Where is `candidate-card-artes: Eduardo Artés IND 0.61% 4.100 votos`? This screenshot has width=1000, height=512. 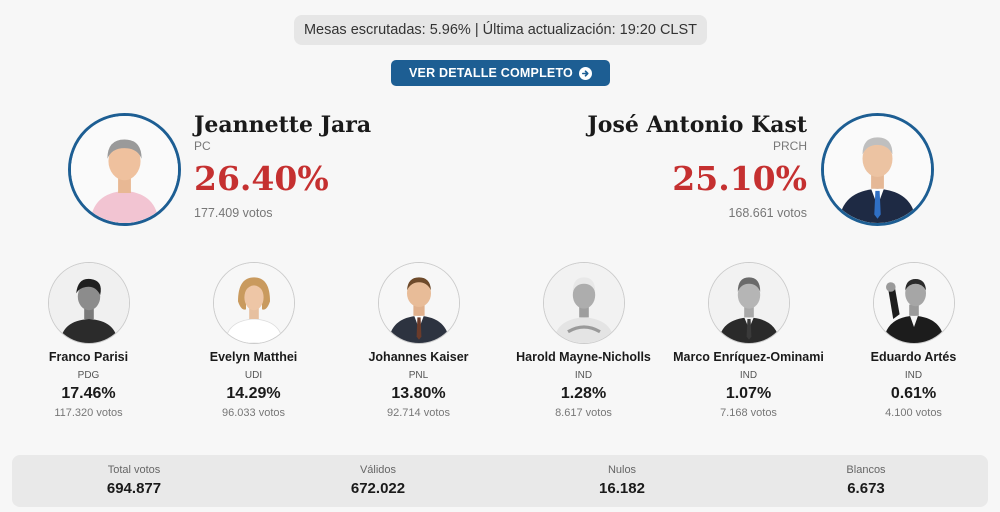 candidate-card-artes: Eduardo Artés IND 0.61% 4.100 votos is located at coordinates (913, 340).